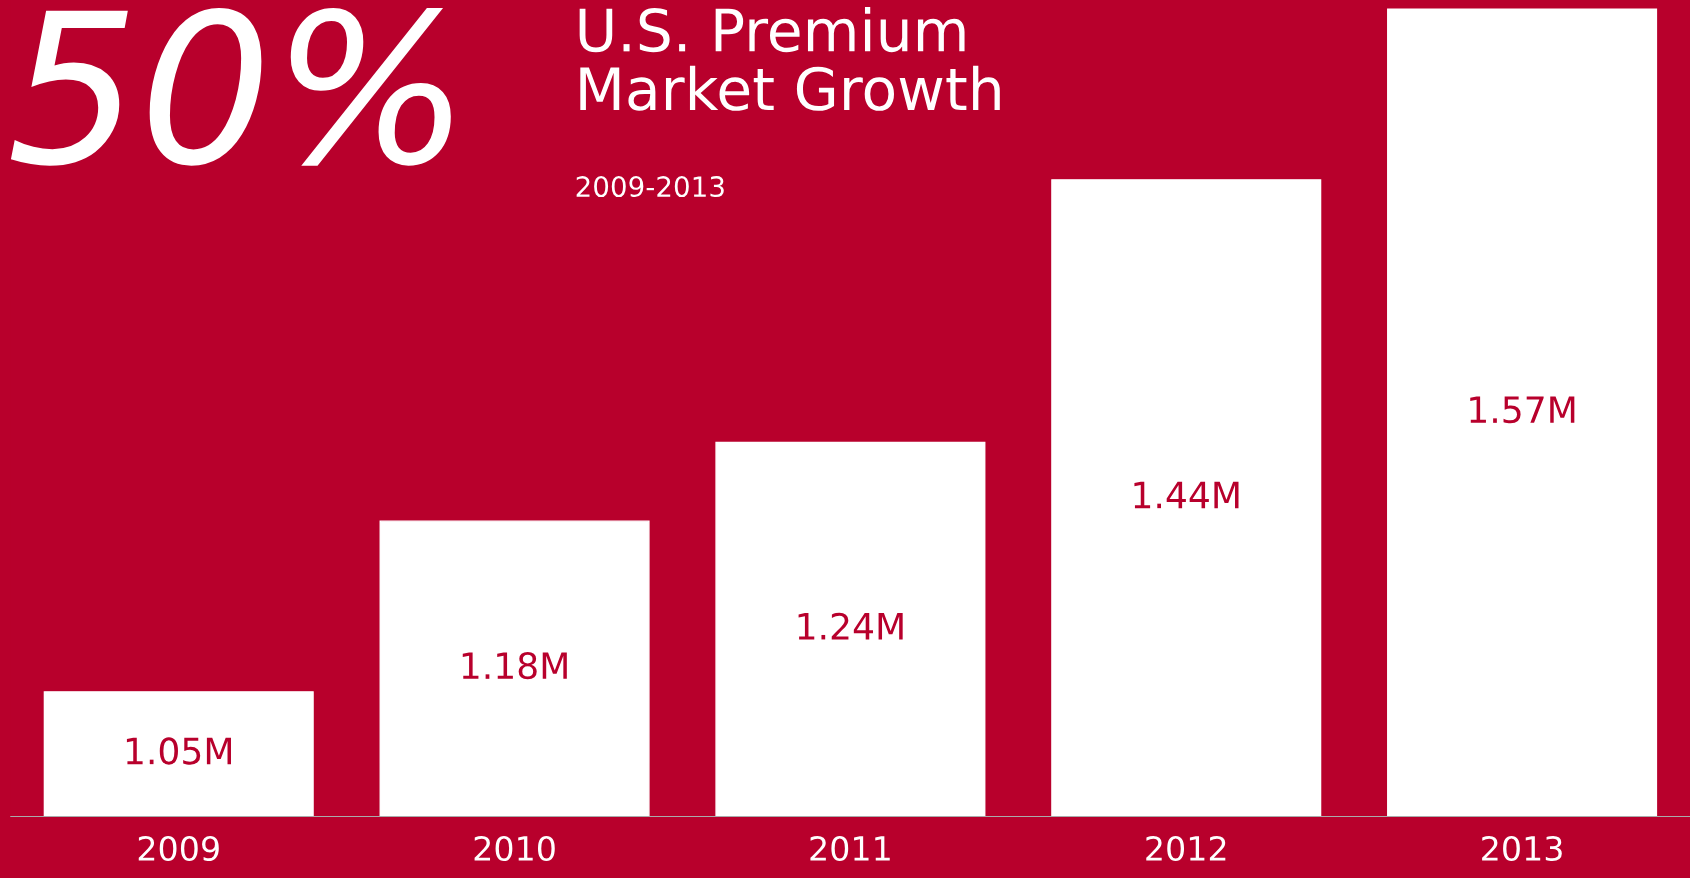  What do you see at coordinates (514, 848) in the screenshot?
I see `x-tick-label: 2010` at bounding box center [514, 848].